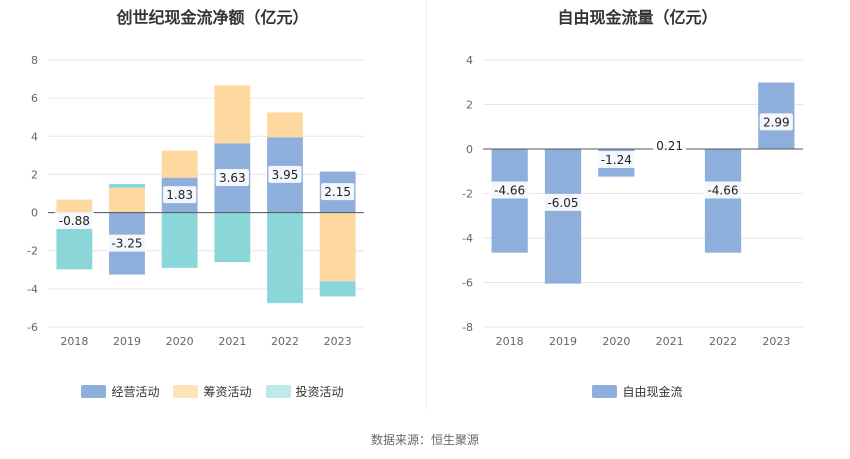 The width and height of the screenshot is (850, 459). Describe the element at coordinates (616, 341) in the screenshot. I see `right-x-tick-label: 2020` at that location.